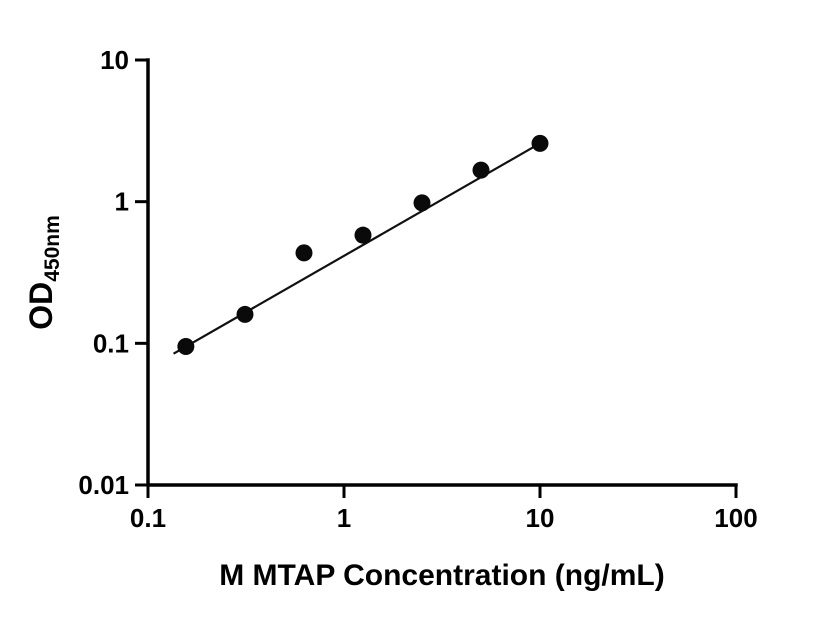 The height and width of the screenshot is (640, 816). What do you see at coordinates (114, 60) in the screenshot?
I see `y-tick-label: 10` at bounding box center [114, 60].